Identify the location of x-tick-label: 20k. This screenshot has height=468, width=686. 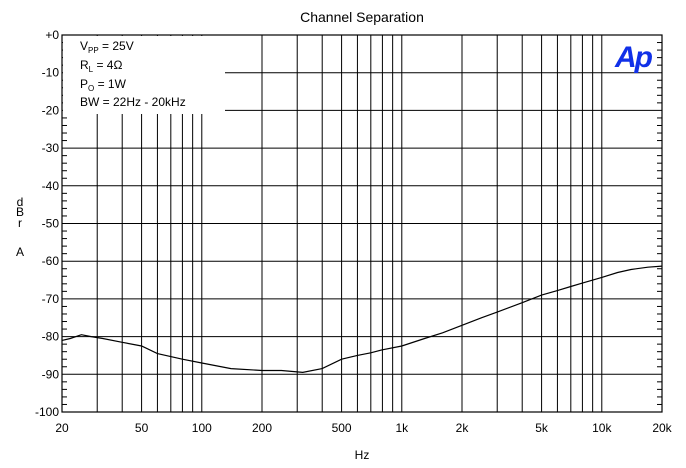
(662, 428).